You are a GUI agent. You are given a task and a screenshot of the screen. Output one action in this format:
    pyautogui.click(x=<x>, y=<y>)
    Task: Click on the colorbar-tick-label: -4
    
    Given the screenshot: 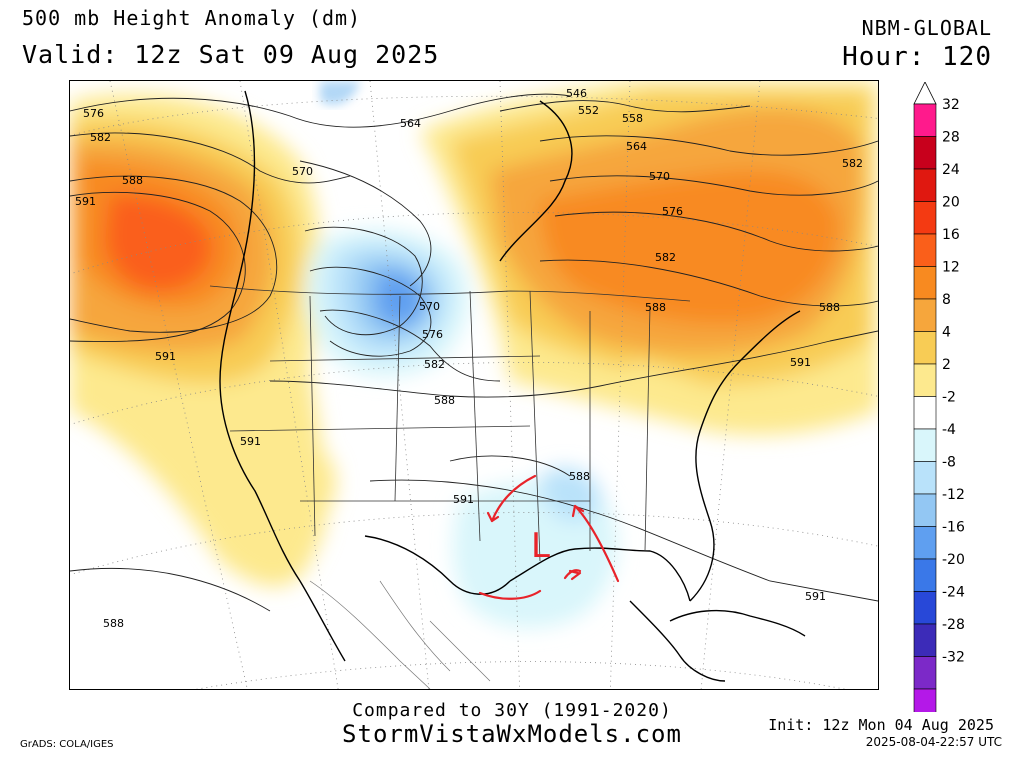 What is the action you would take?
    pyautogui.click(x=949, y=430)
    